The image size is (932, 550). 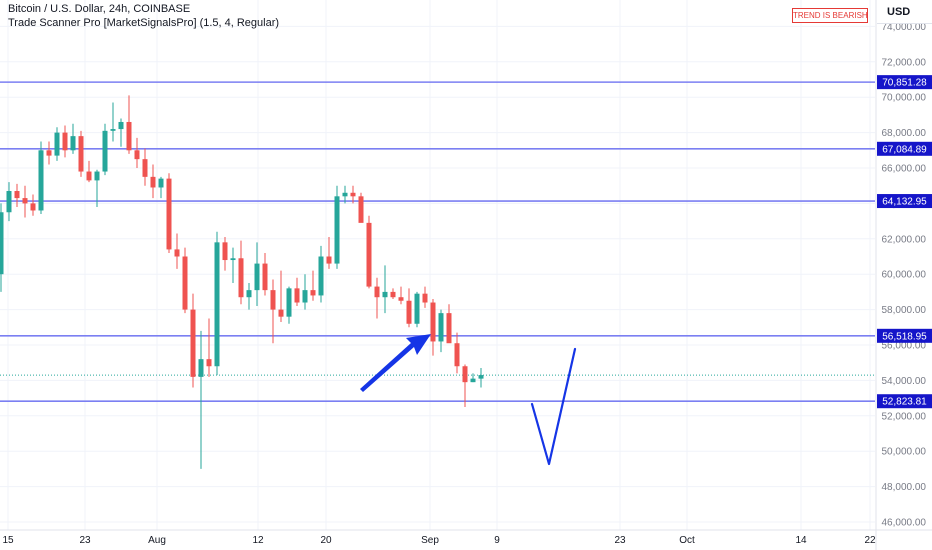 I want to click on annotation-arrow, so click(x=395, y=363).